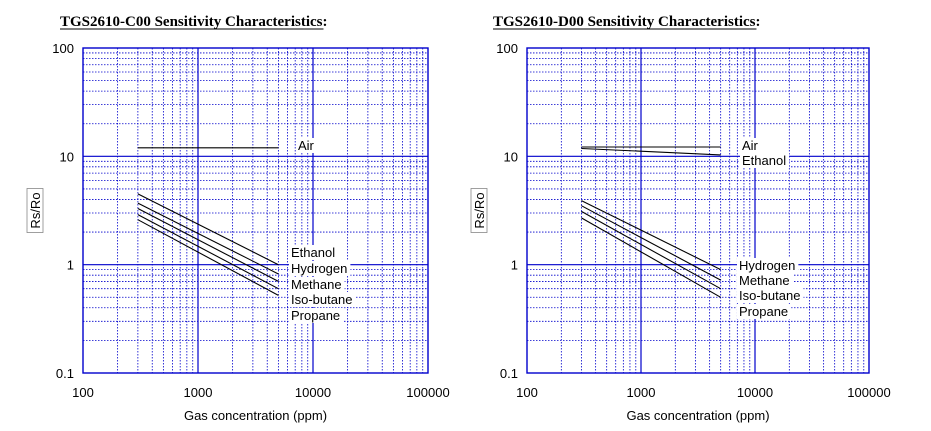  What do you see at coordinates (193, 22) in the screenshot?
I see `chart-title: TGS2610-C00 Sensitivity Characteristics:` at bounding box center [193, 22].